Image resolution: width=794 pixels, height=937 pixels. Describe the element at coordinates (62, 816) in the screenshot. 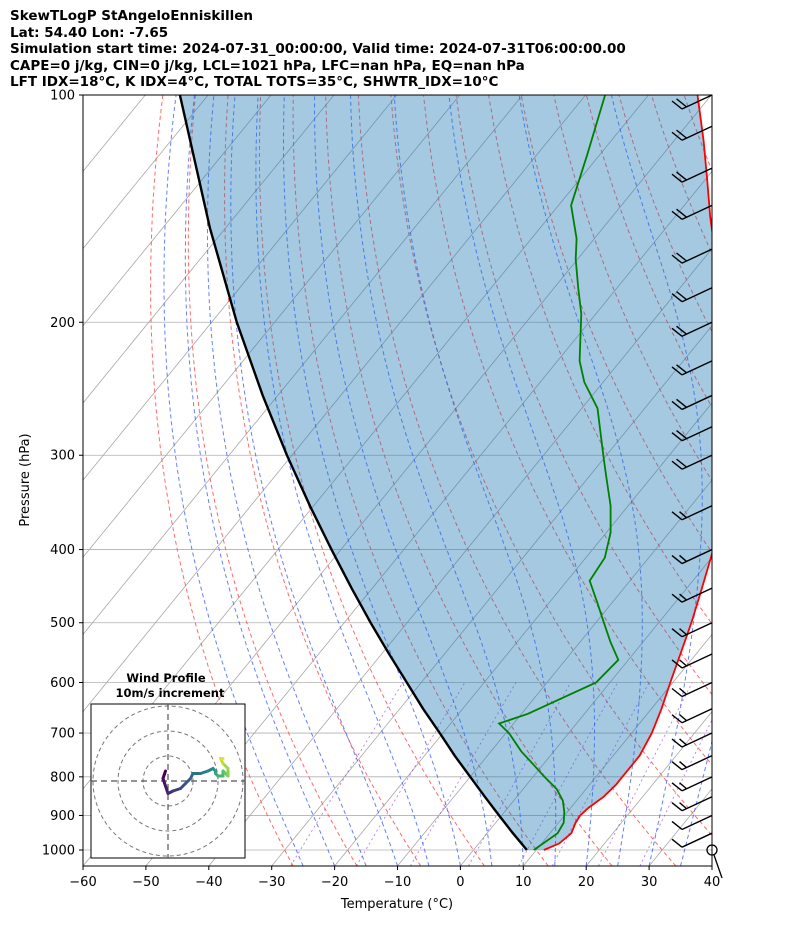

I see `y-tick-label: 900` at that location.